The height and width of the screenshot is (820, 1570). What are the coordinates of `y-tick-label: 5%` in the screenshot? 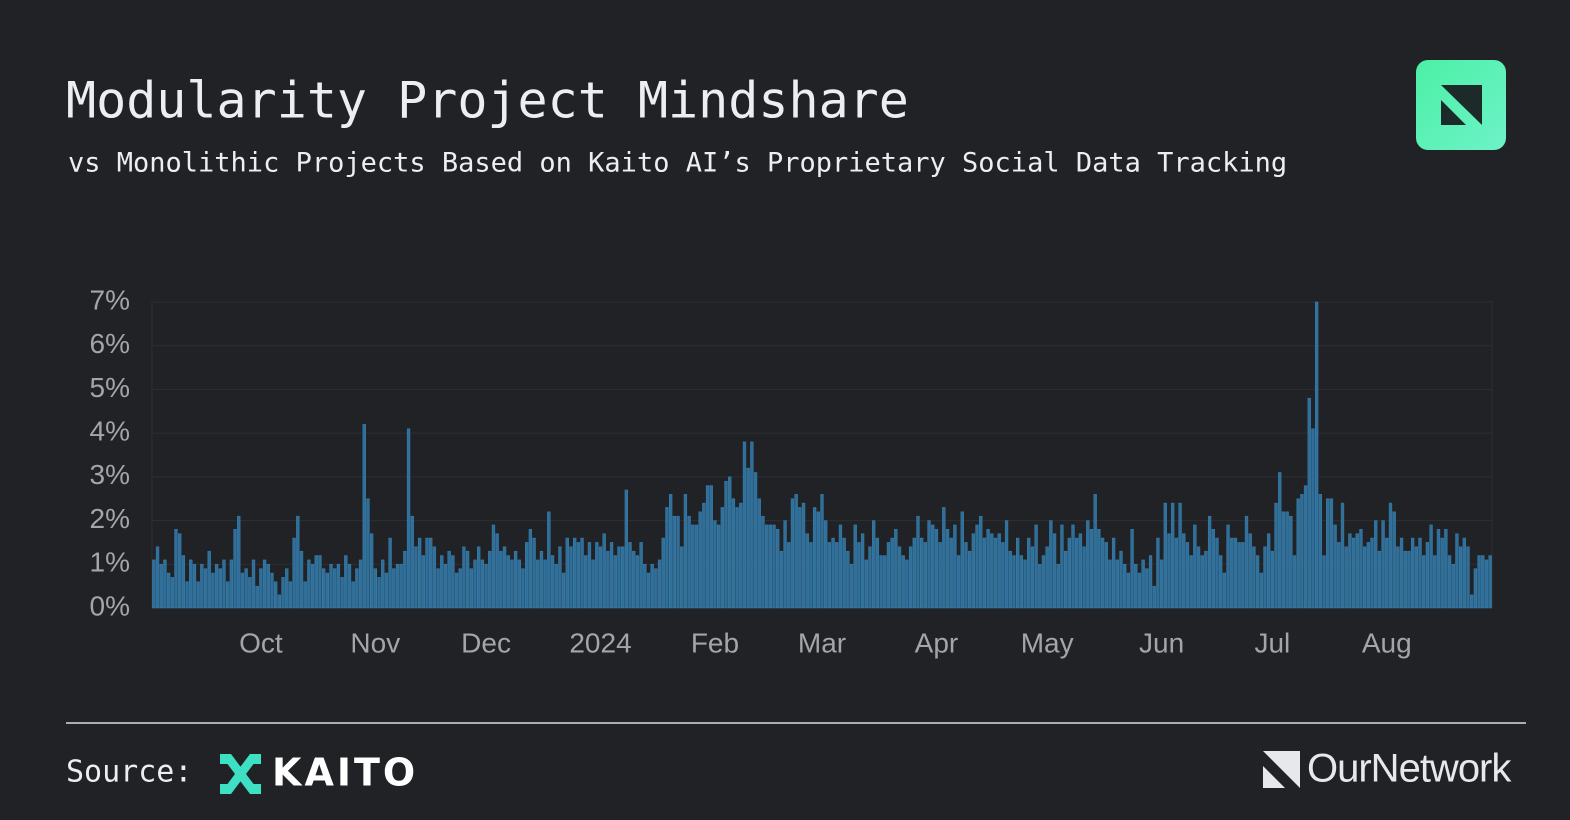 It's located at (110, 387).